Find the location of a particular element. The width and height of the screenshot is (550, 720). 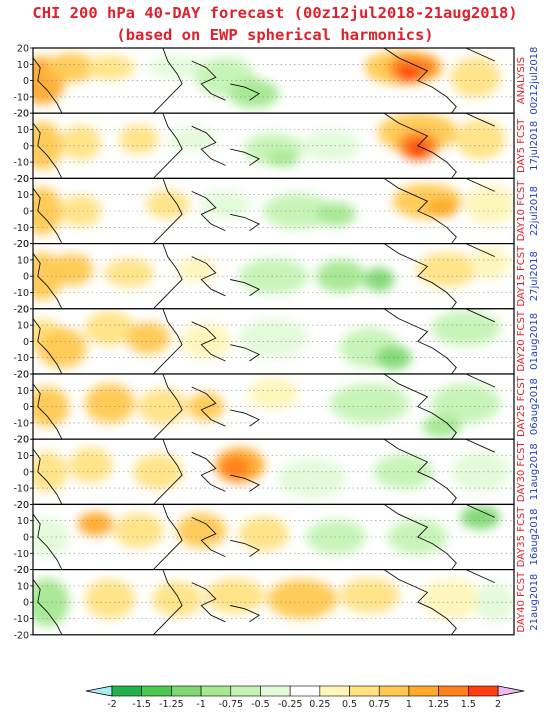

panel-date: 21aug2018 is located at coordinates (534, 602).